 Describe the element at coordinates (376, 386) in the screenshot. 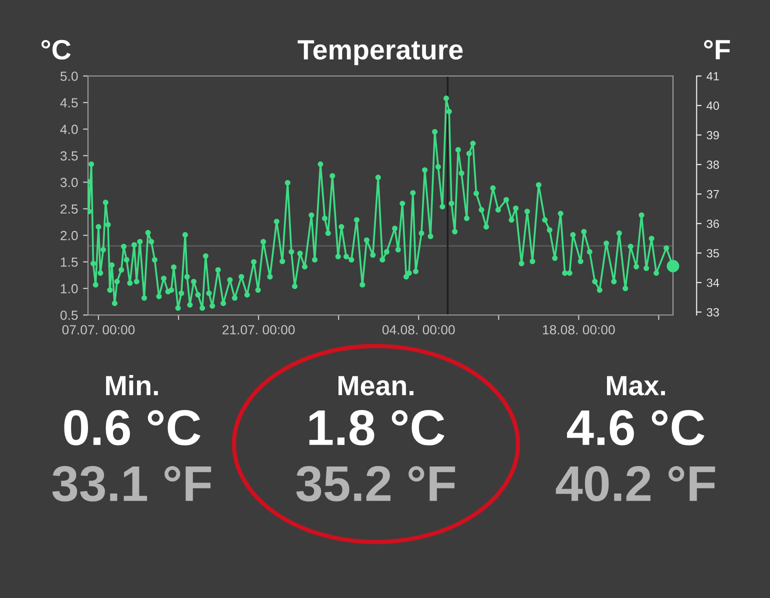

I see `text: Mean.` at that location.